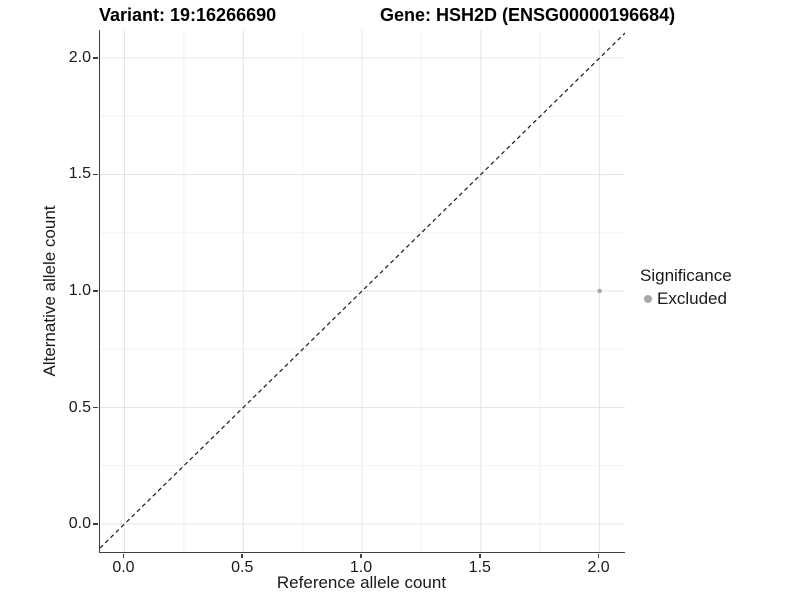 Image resolution: width=800 pixels, height=600 pixels. I want to click on y-axis-title: Alternative allele count, so click(49, 291).